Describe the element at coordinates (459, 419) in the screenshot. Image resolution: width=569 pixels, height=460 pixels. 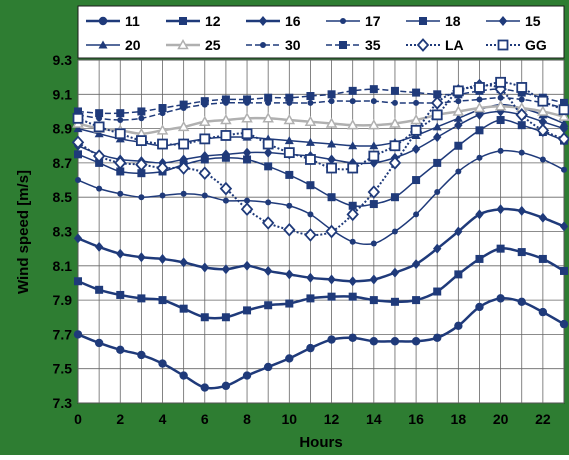
I see `x-tick-label: 18` at that location.